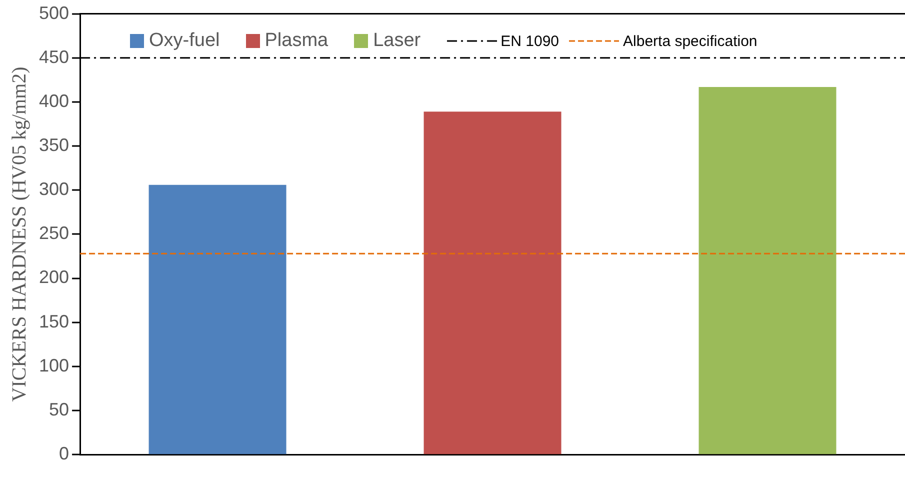 This screenshot has height=481, width=905. I want to click on y-tick-label: 300, so click(54, 189).